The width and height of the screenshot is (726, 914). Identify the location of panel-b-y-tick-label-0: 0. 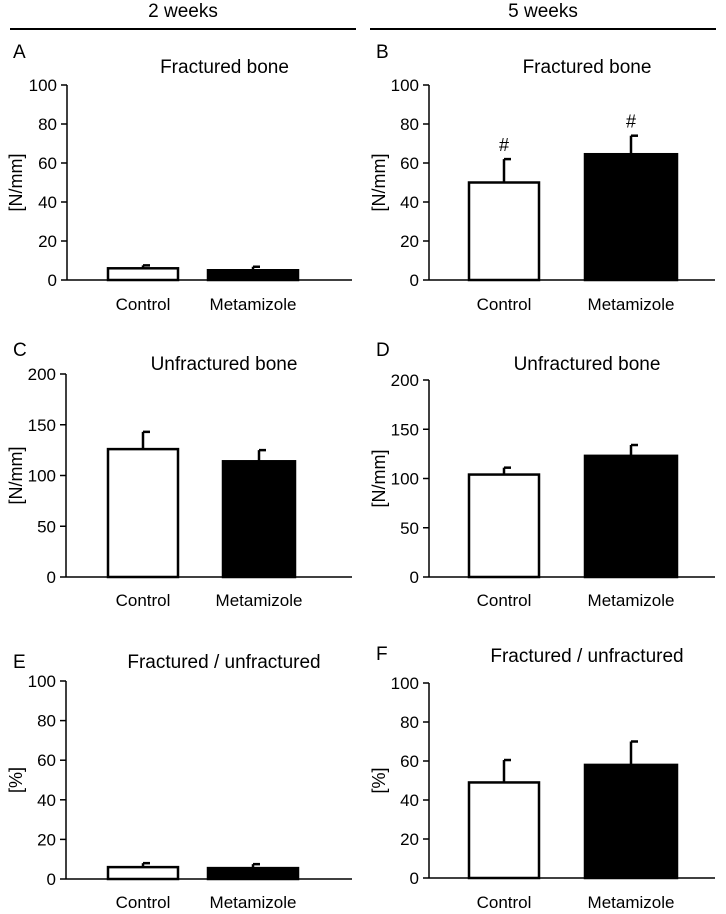
(414, 280).